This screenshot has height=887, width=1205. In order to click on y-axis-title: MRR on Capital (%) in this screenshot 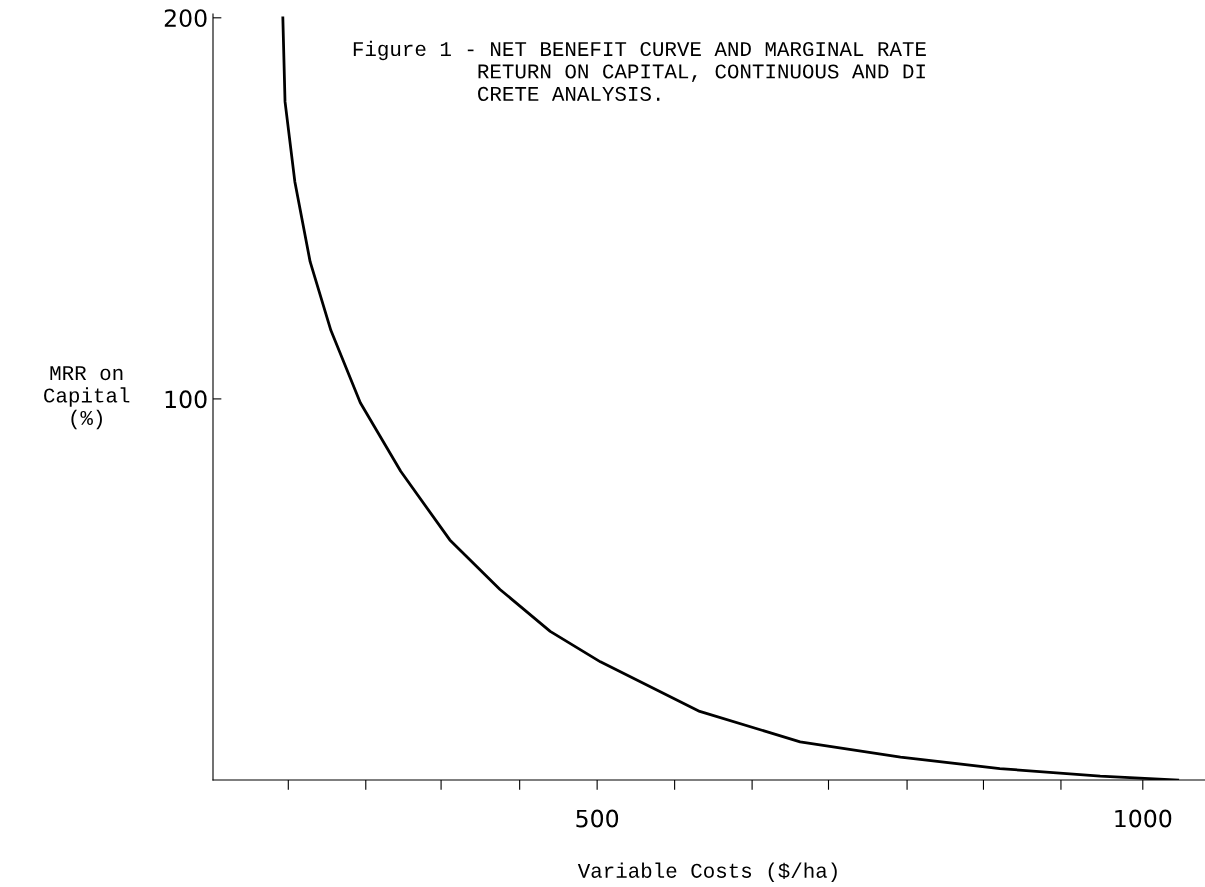, I will do `click(87, 398)`.